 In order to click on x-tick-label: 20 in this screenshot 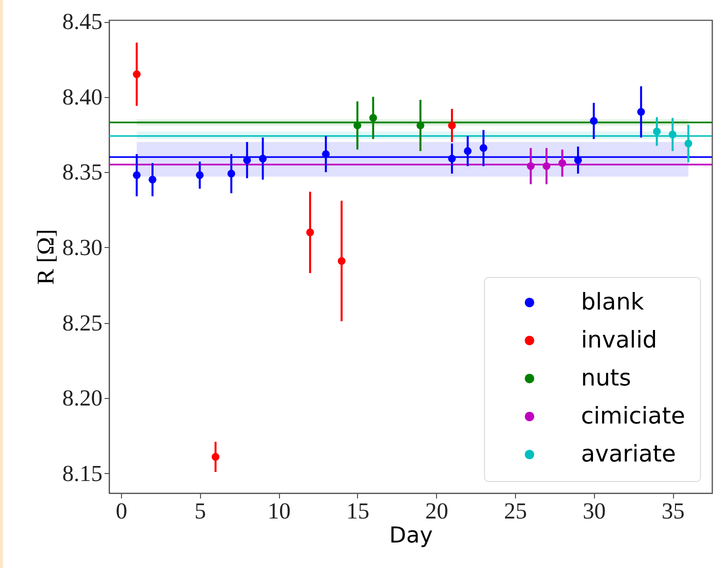, I will do `click(436, 511)`.